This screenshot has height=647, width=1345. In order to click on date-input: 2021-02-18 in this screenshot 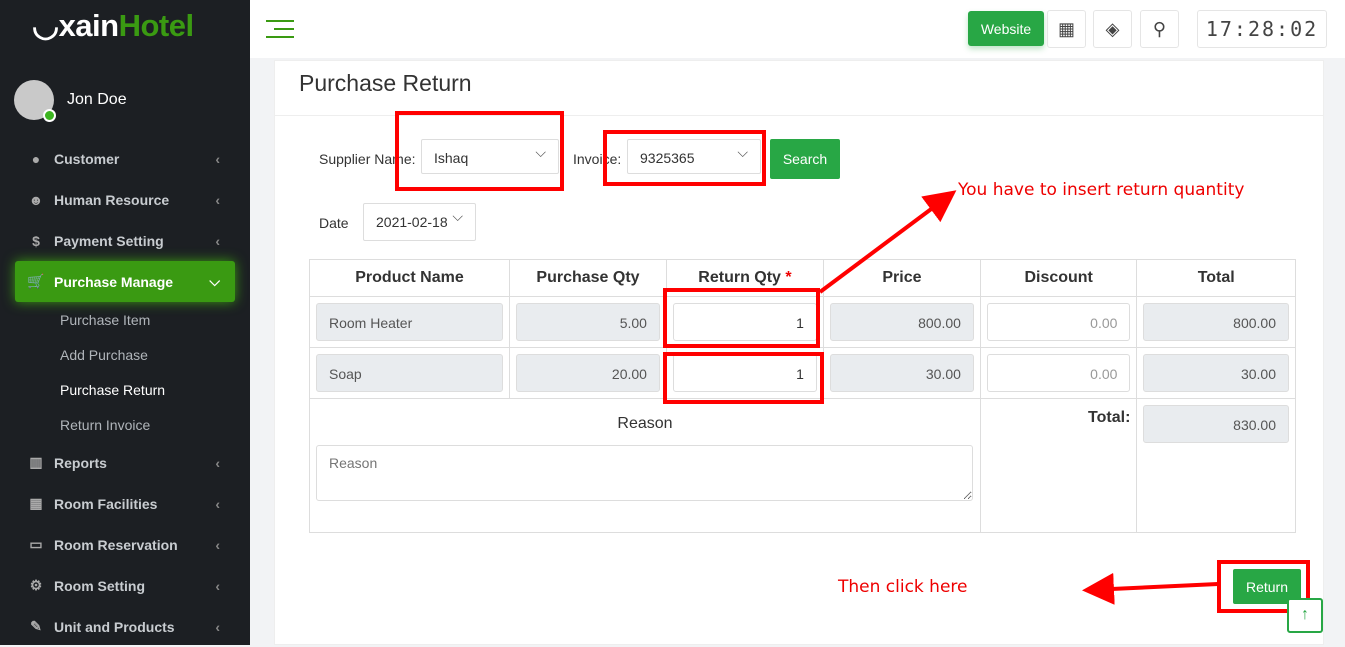, I will do `click(419, 222)`.